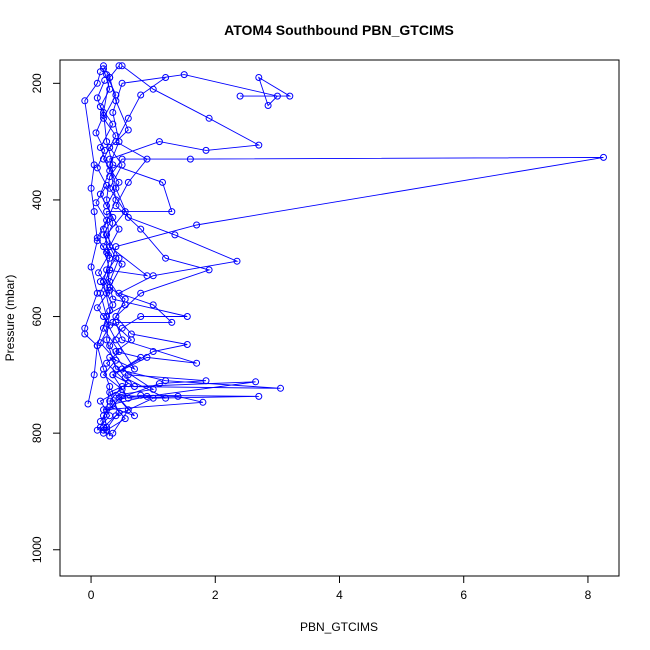  Describe the element at coordinates (215, 595) in the screenshot. I see `x-tick-label: 2` at that location.